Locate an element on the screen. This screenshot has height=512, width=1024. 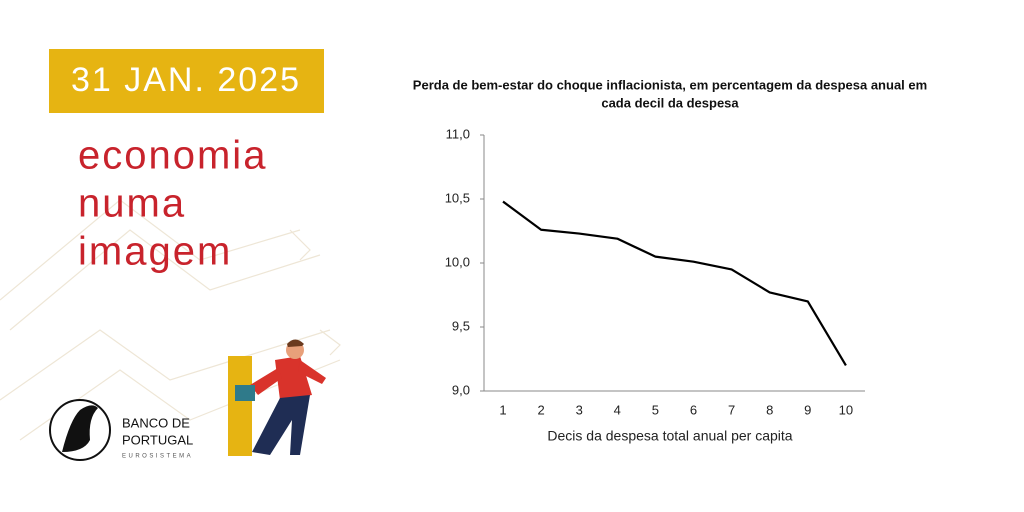
x-tick-label: 2 is located at coordinates (540, 409).